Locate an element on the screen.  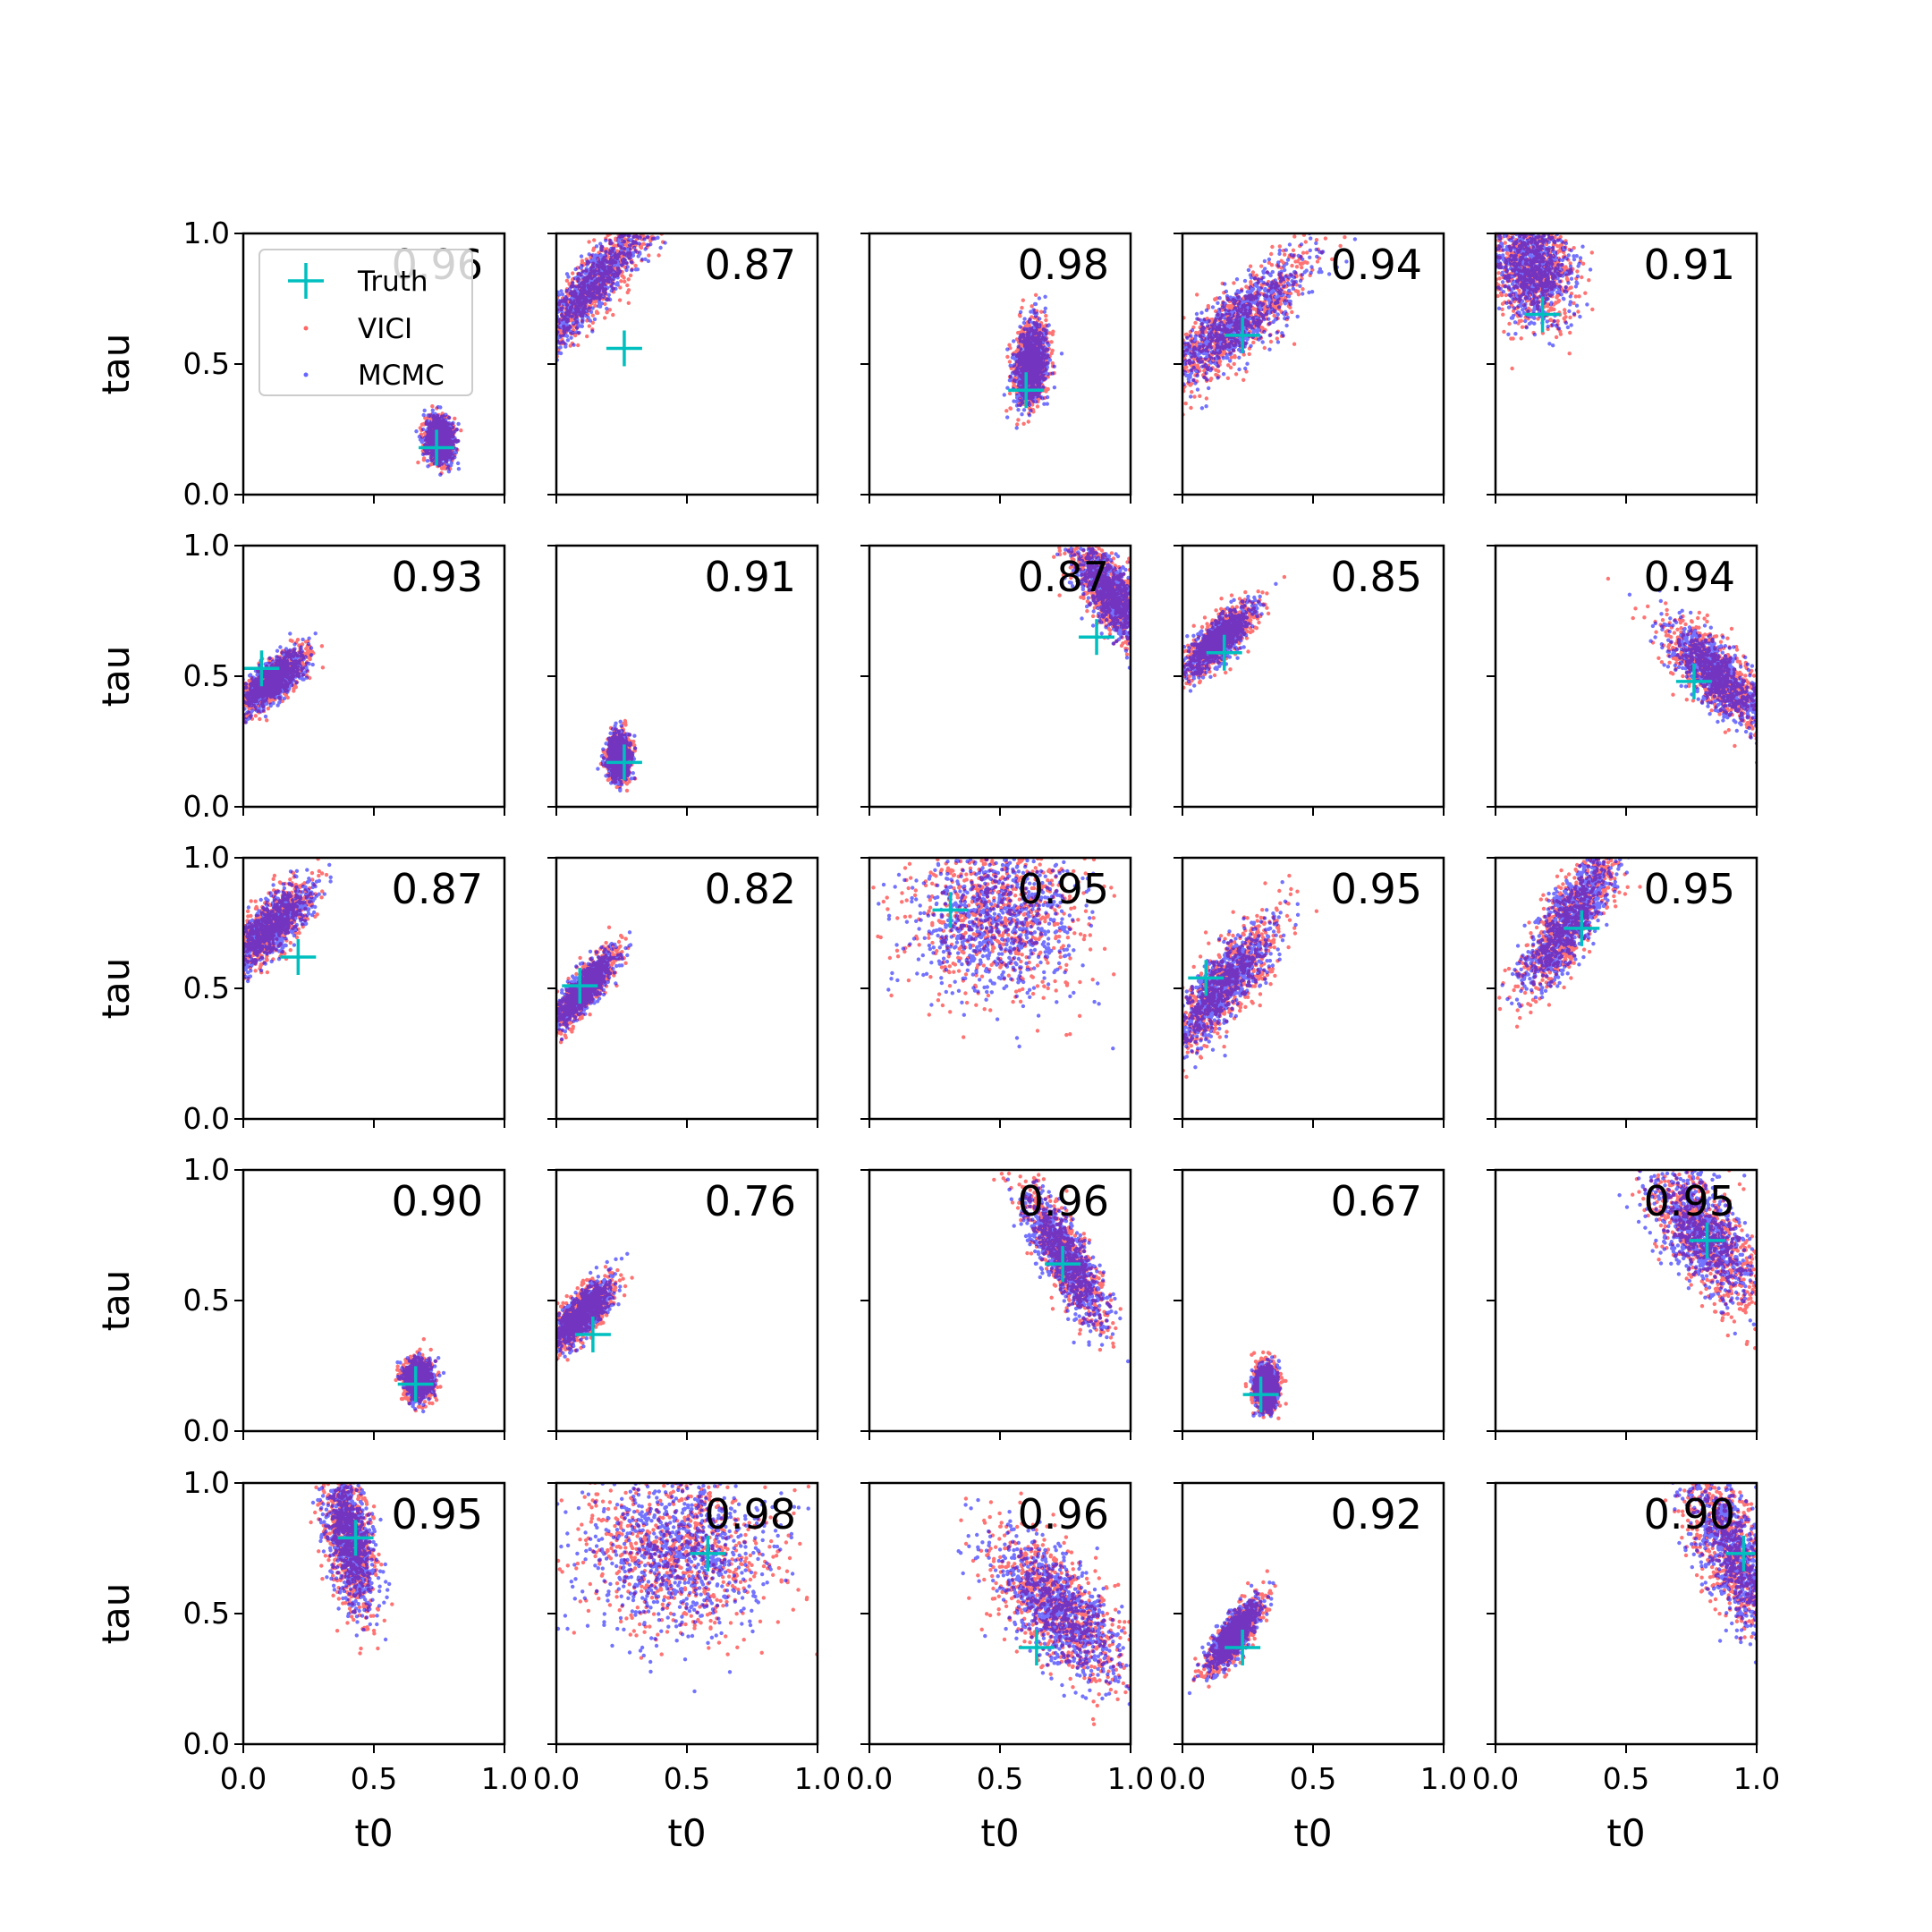
panel-10: 0.94 is located at coordinates (1644, 681).